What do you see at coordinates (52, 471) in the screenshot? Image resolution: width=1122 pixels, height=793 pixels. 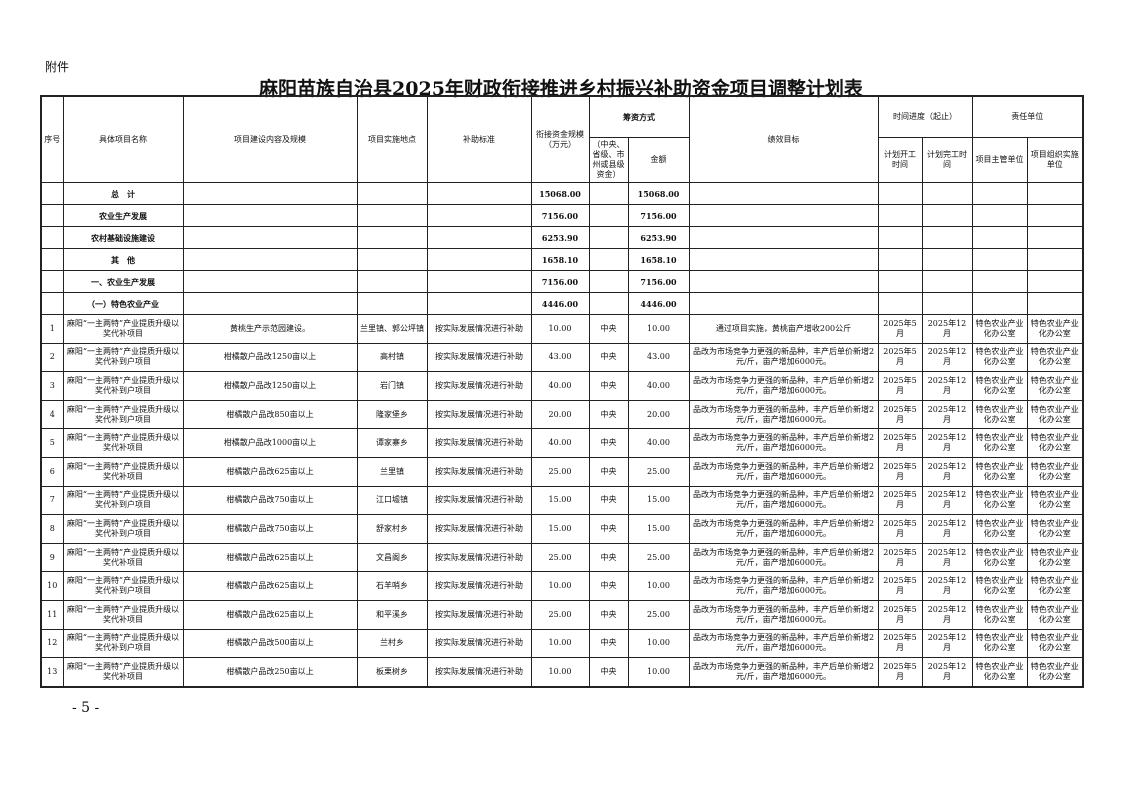 I see `seq-cell: 6` at bounding box center [52, 471].